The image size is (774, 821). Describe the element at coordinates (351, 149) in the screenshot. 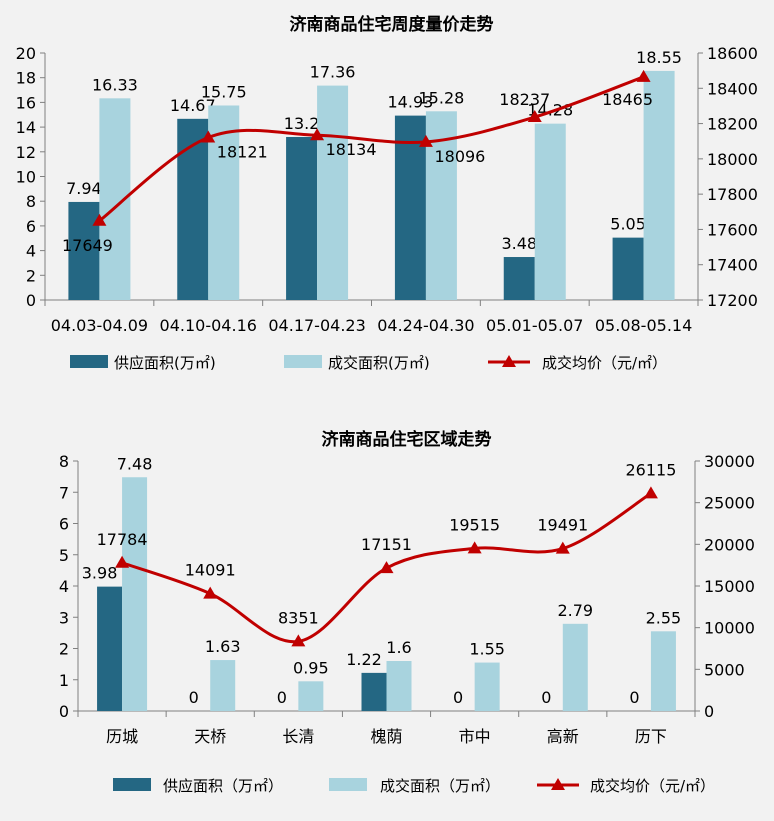

I see `price-data-label: 18134` at that location.